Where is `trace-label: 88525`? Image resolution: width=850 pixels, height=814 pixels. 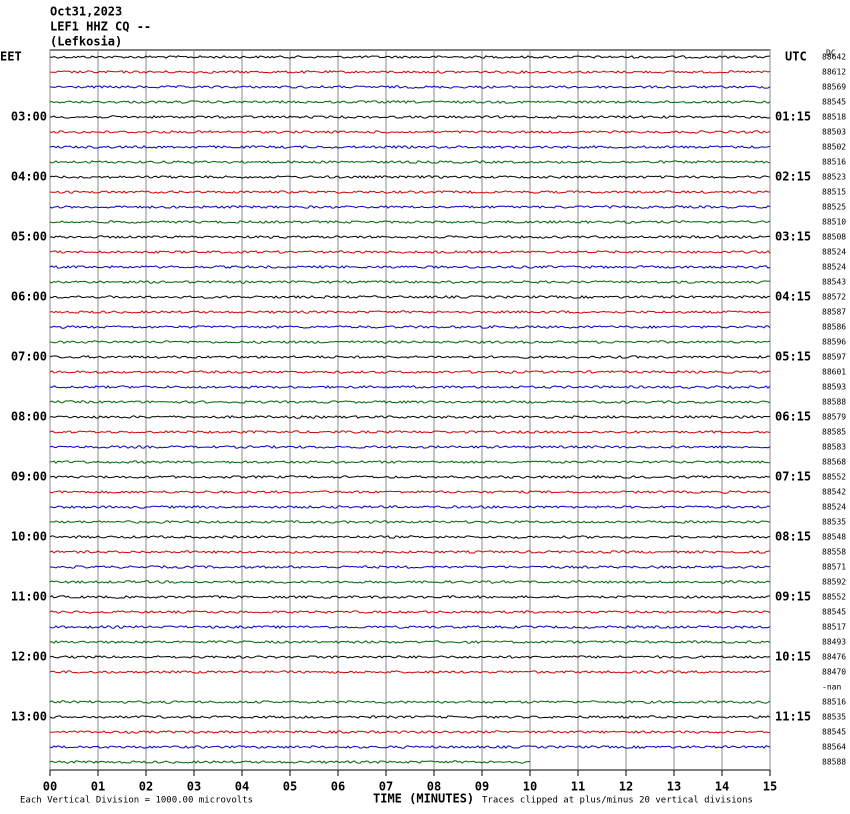 trace-label: 88525 is located at coordinates (834, 207).